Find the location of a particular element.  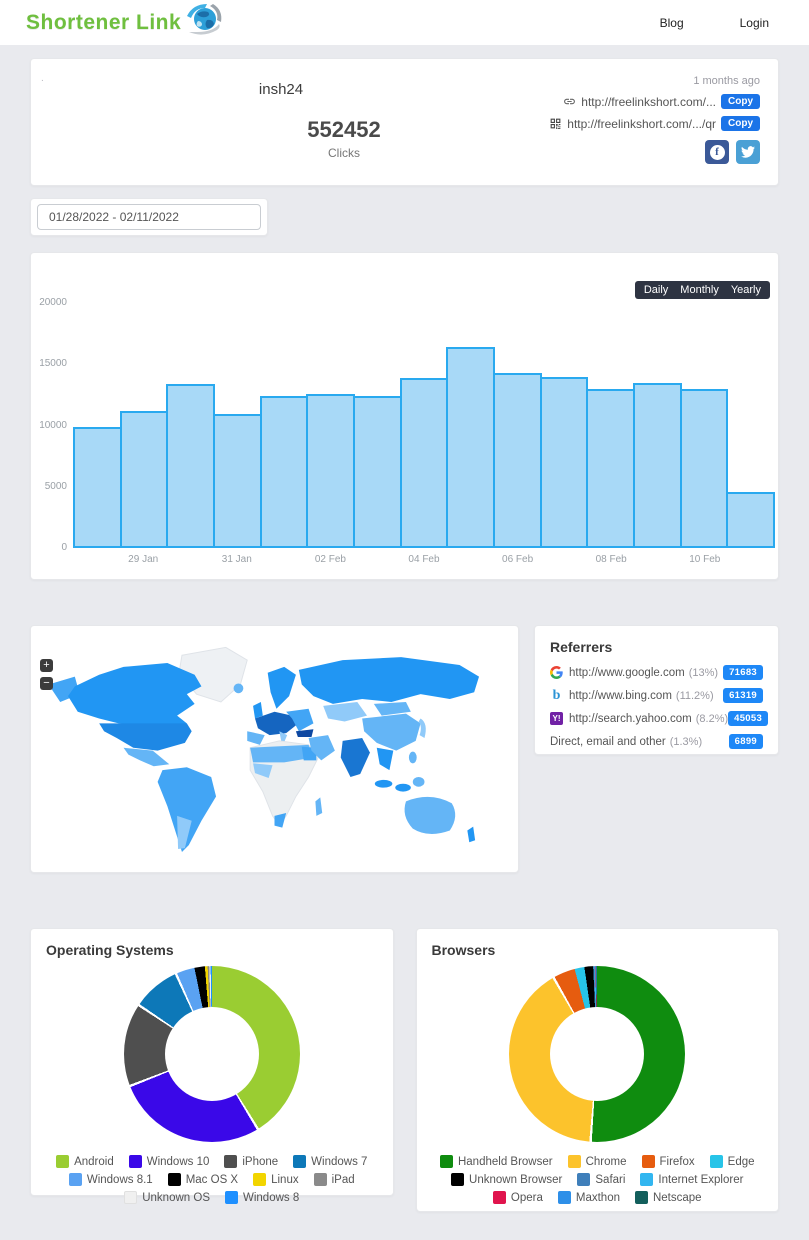

period-yearly-button: Yearly is located at coordinates (745, 290).